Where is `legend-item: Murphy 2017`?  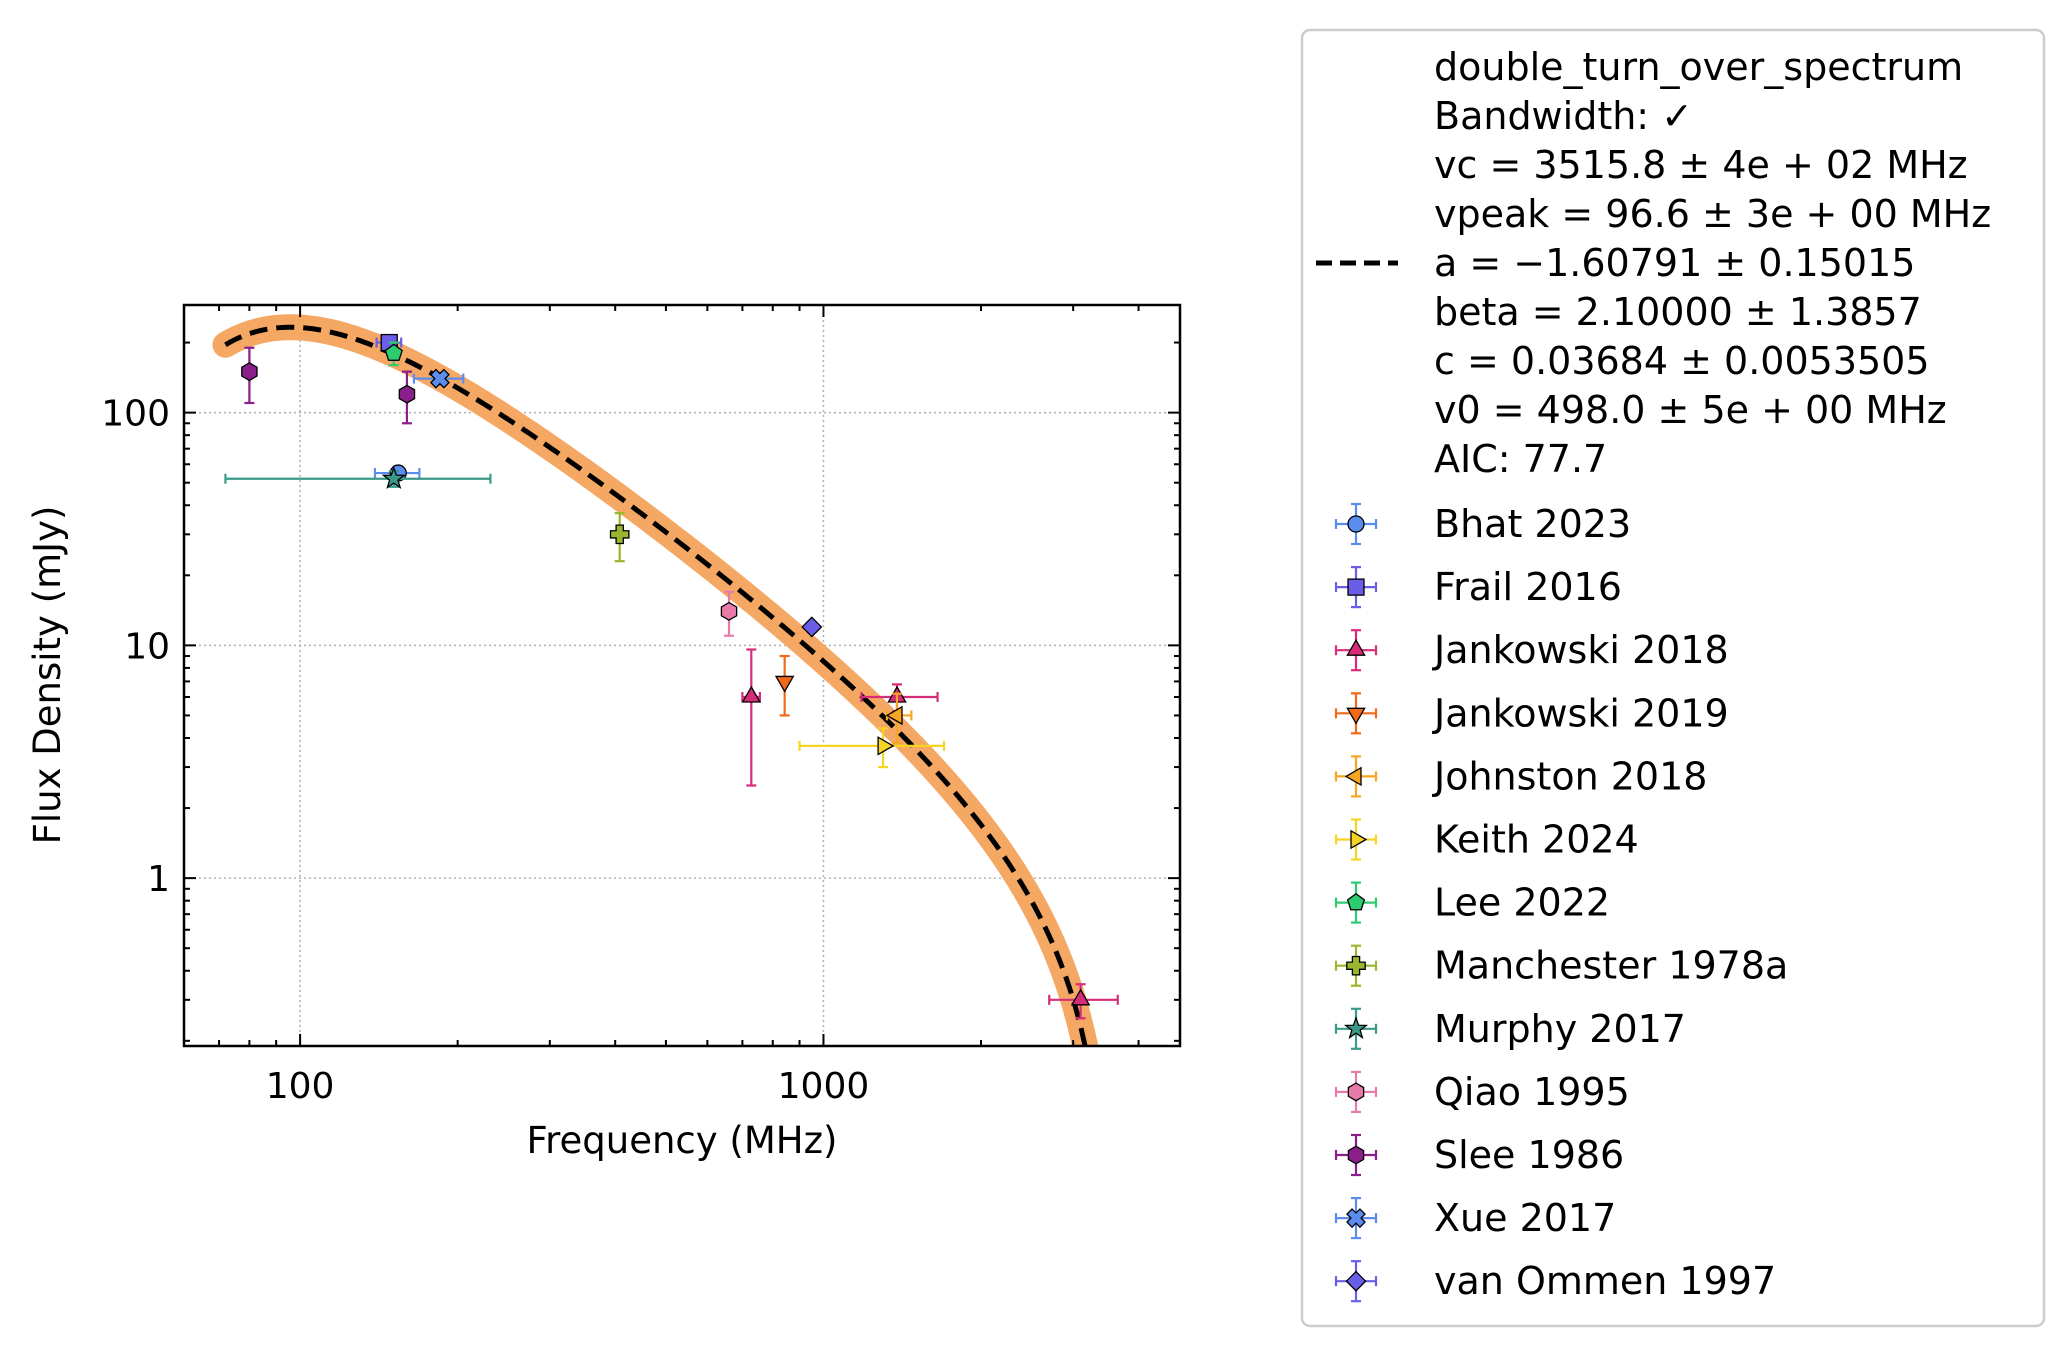
legend-item: Murphy 2017 is located at coordinates (1510, 1029).